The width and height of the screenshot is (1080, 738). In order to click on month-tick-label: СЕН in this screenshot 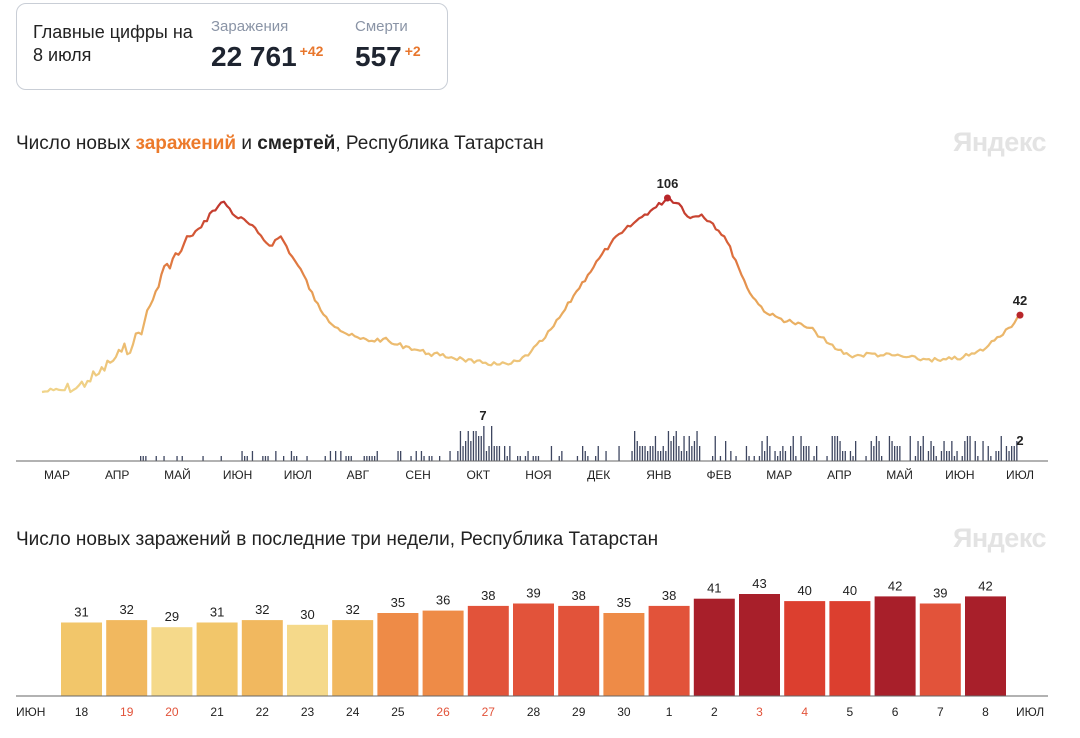, I will do `click(417, 475)`.